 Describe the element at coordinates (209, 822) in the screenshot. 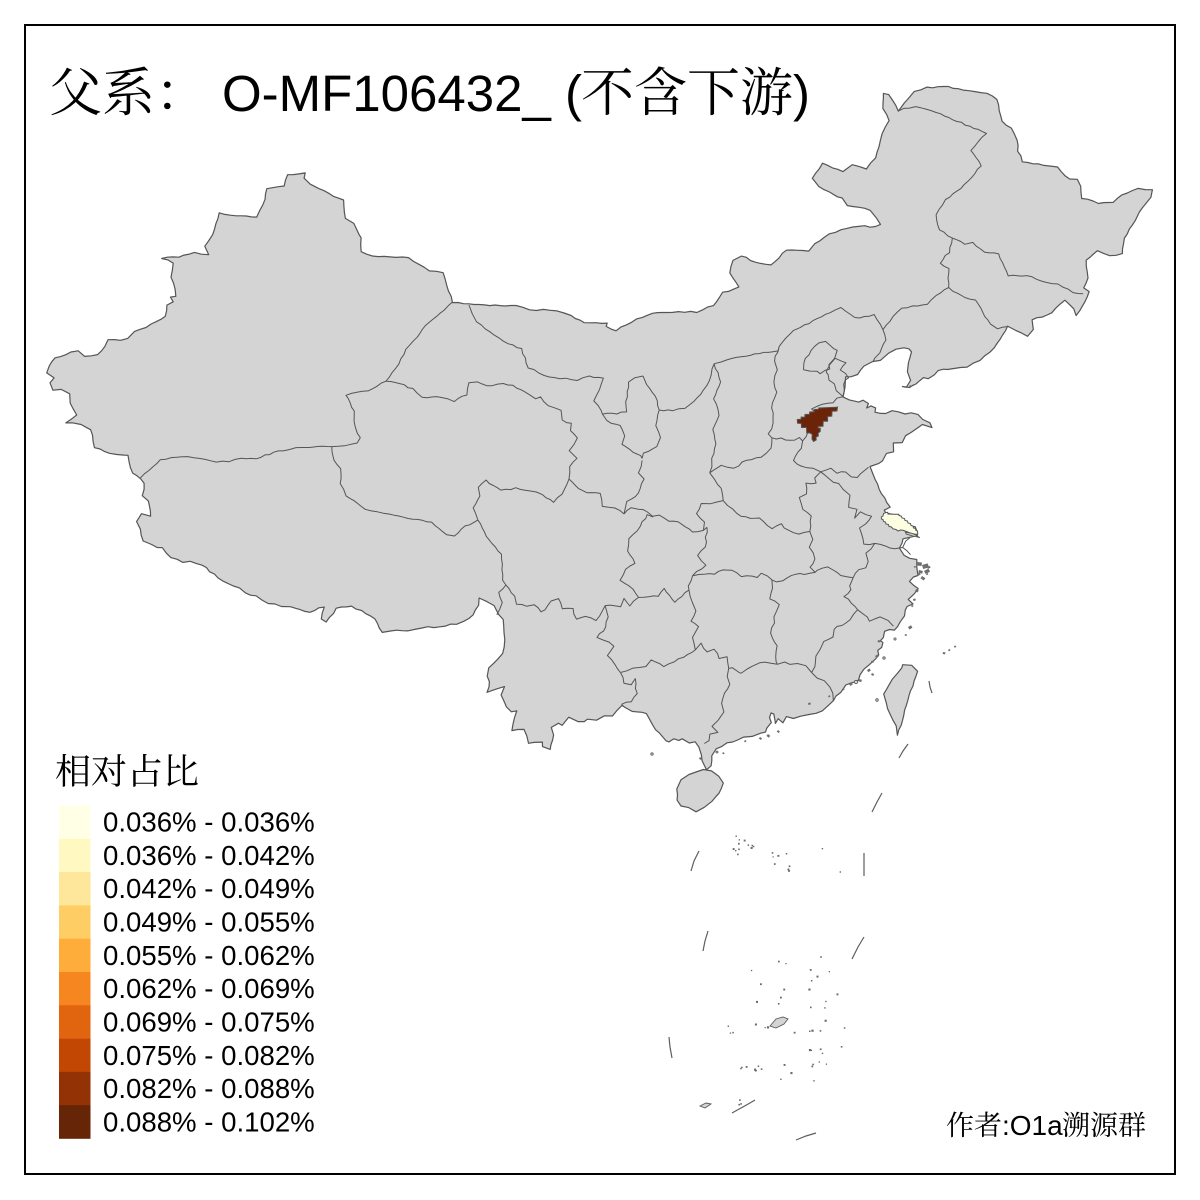

I see `svg-text: 0.036% - 0.036%` at that location.